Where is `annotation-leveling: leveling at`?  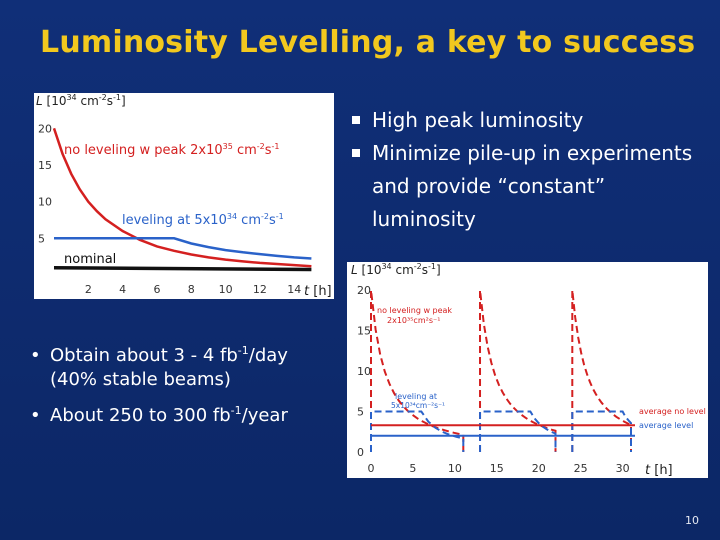
annotation-leveling: leveling at is located at coordinates (416, 396).